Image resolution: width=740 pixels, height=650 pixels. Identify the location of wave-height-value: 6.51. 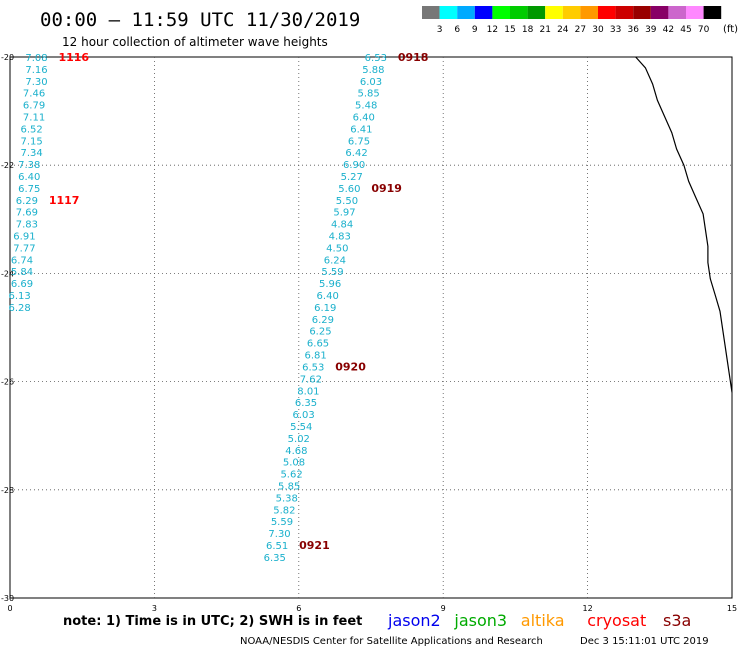
(277, 546).